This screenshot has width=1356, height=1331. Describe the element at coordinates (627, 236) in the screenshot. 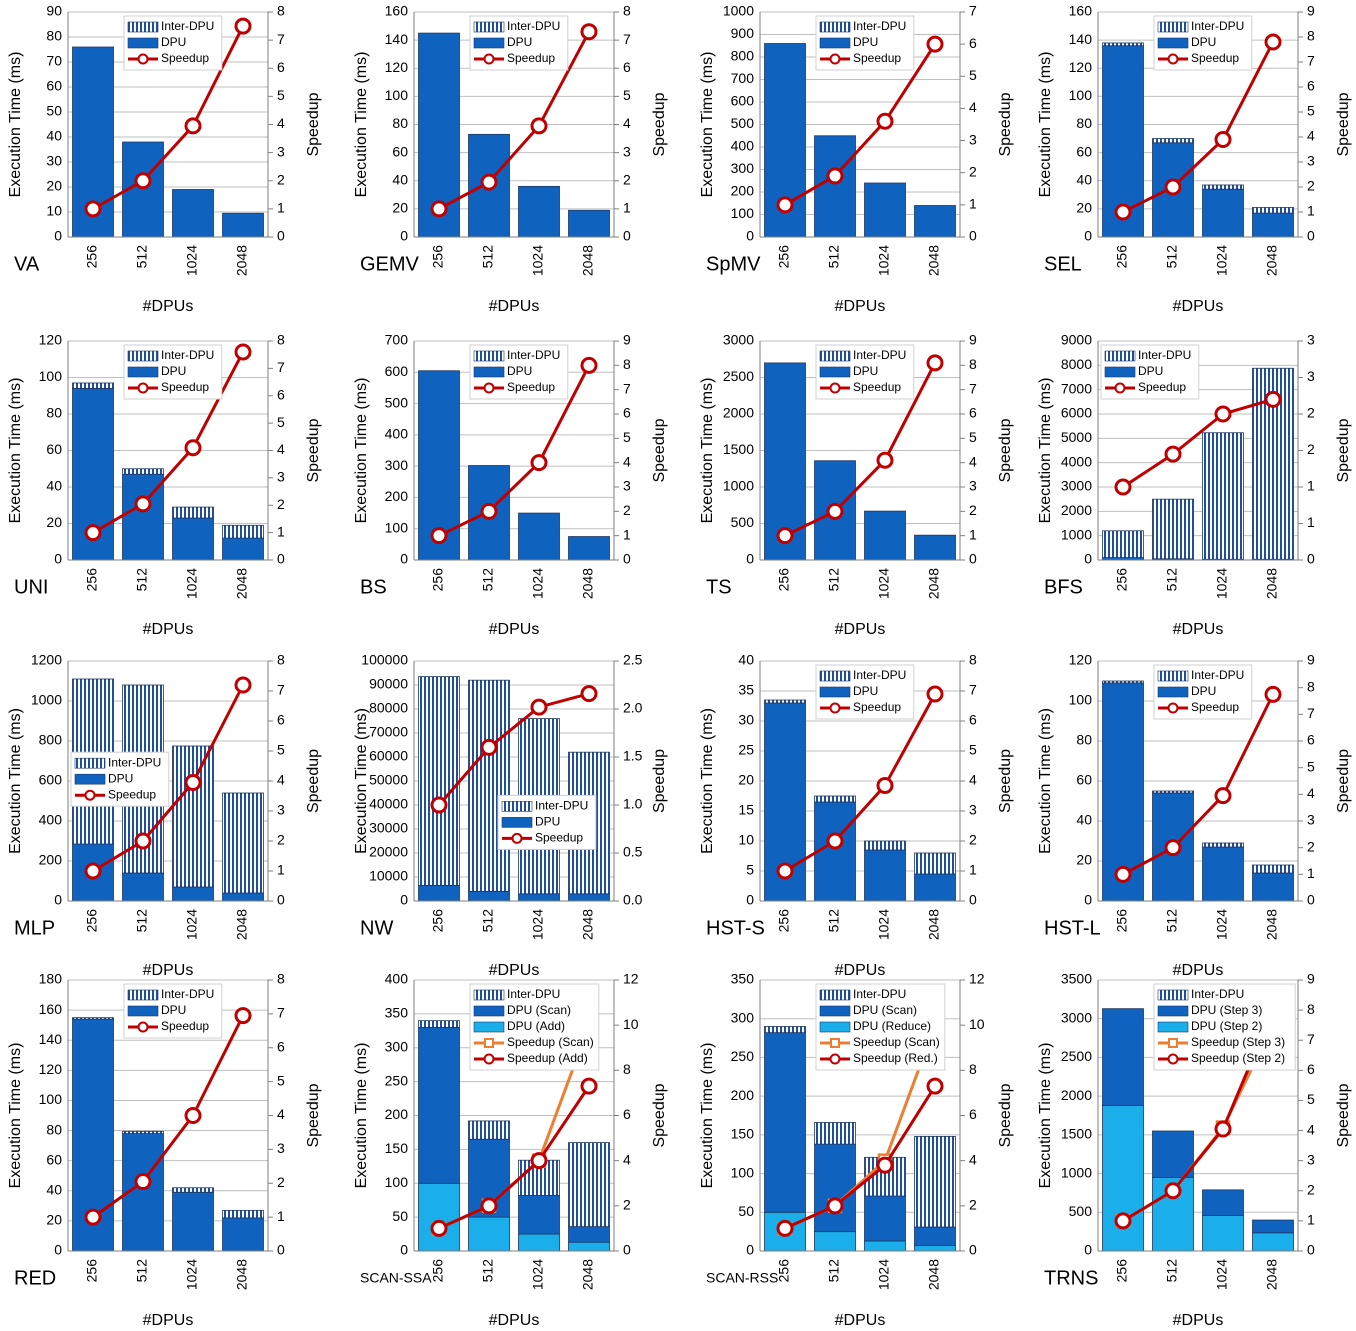

I see `y2-tick-label: 0` at that location.